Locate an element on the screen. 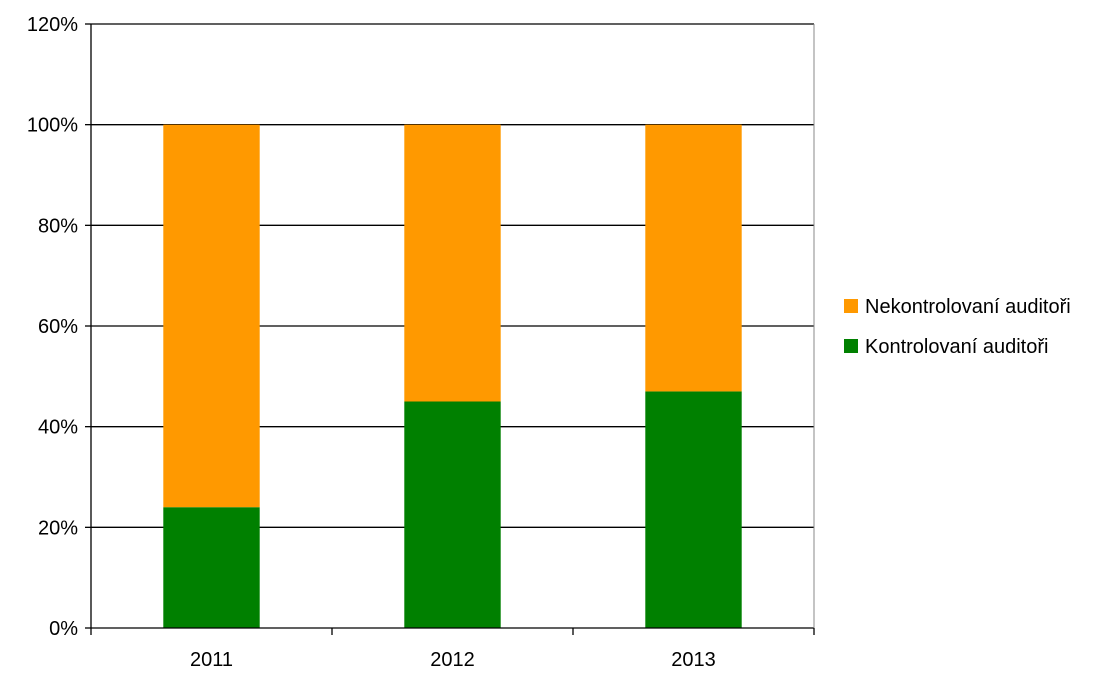  y-tick-label: 80% is located at coordinates (58, 226).